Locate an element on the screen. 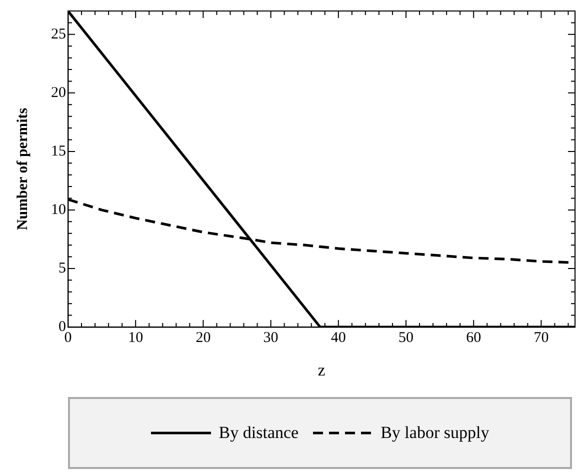  y-tick-label: 20 is located at coordinates (58, 92).